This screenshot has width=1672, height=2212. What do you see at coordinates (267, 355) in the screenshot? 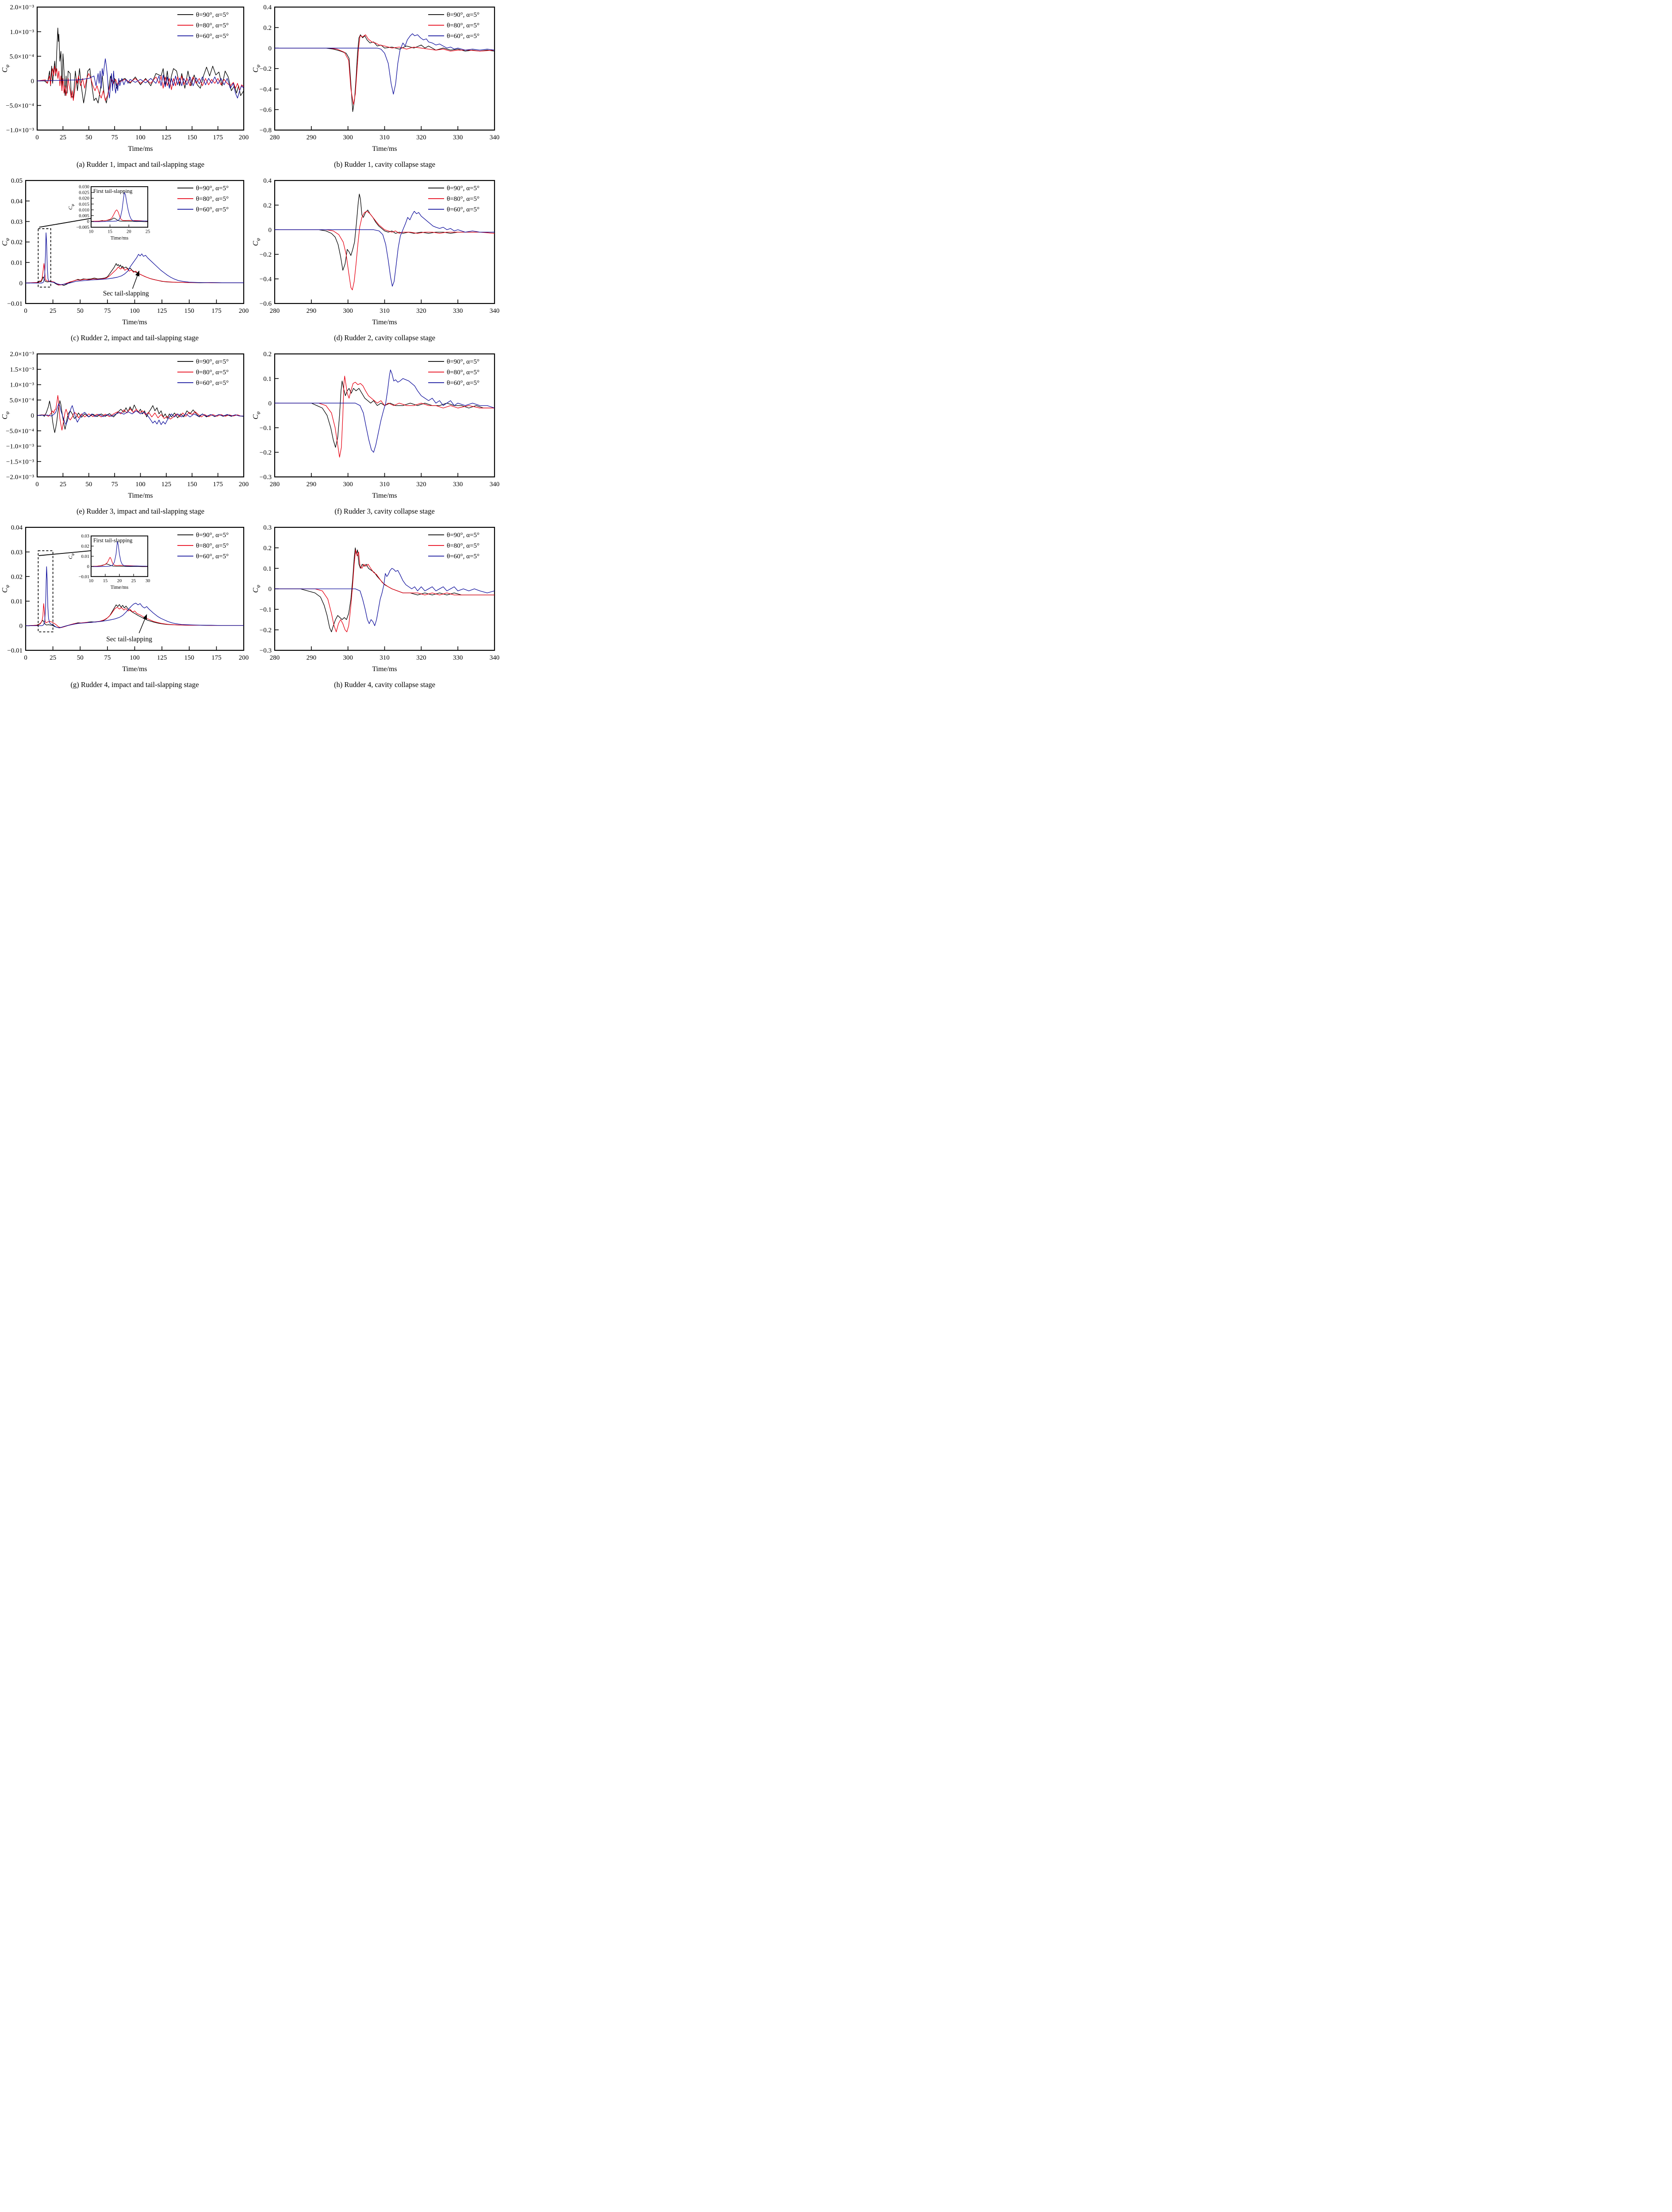
I see `y-tick-label: 0.2` at bounding box center [267, 355].